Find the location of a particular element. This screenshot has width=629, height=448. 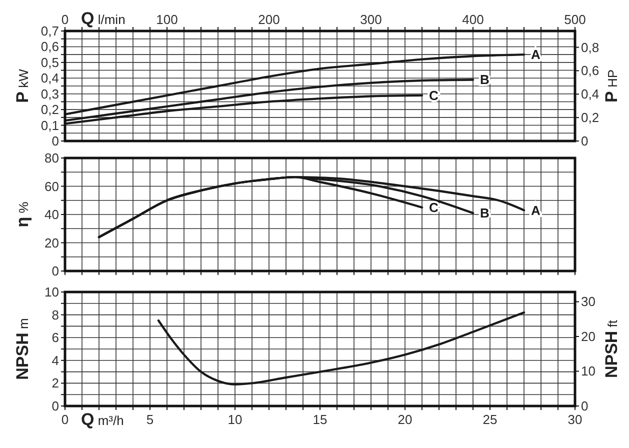

x-tick-label: 200 is located at coordinates (269, 19).